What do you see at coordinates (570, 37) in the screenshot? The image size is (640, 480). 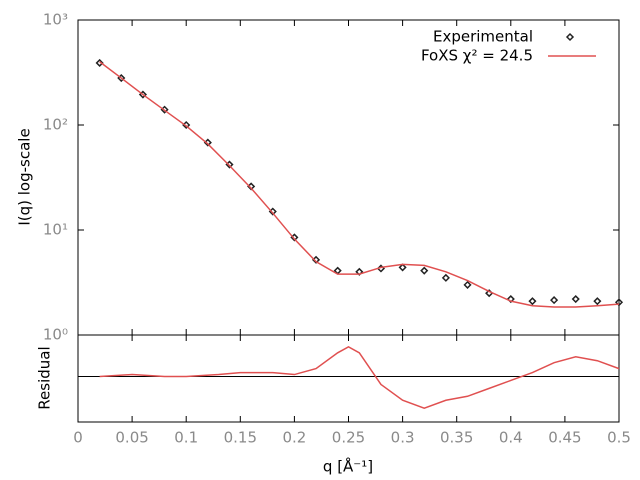 I see `legend-marker` at bounding box center [570, 37].